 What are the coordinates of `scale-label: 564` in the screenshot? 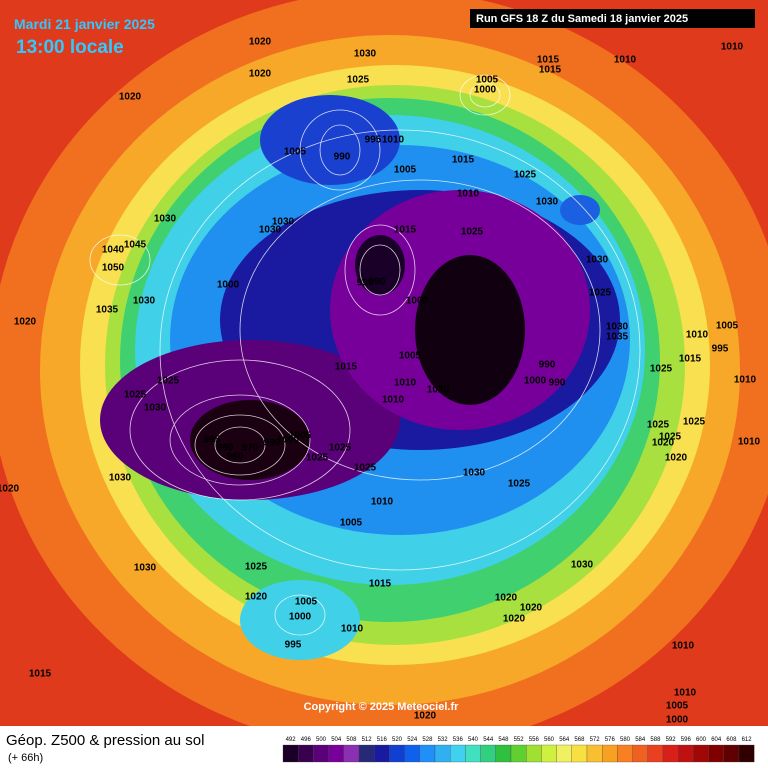 It's located at (564, 740).